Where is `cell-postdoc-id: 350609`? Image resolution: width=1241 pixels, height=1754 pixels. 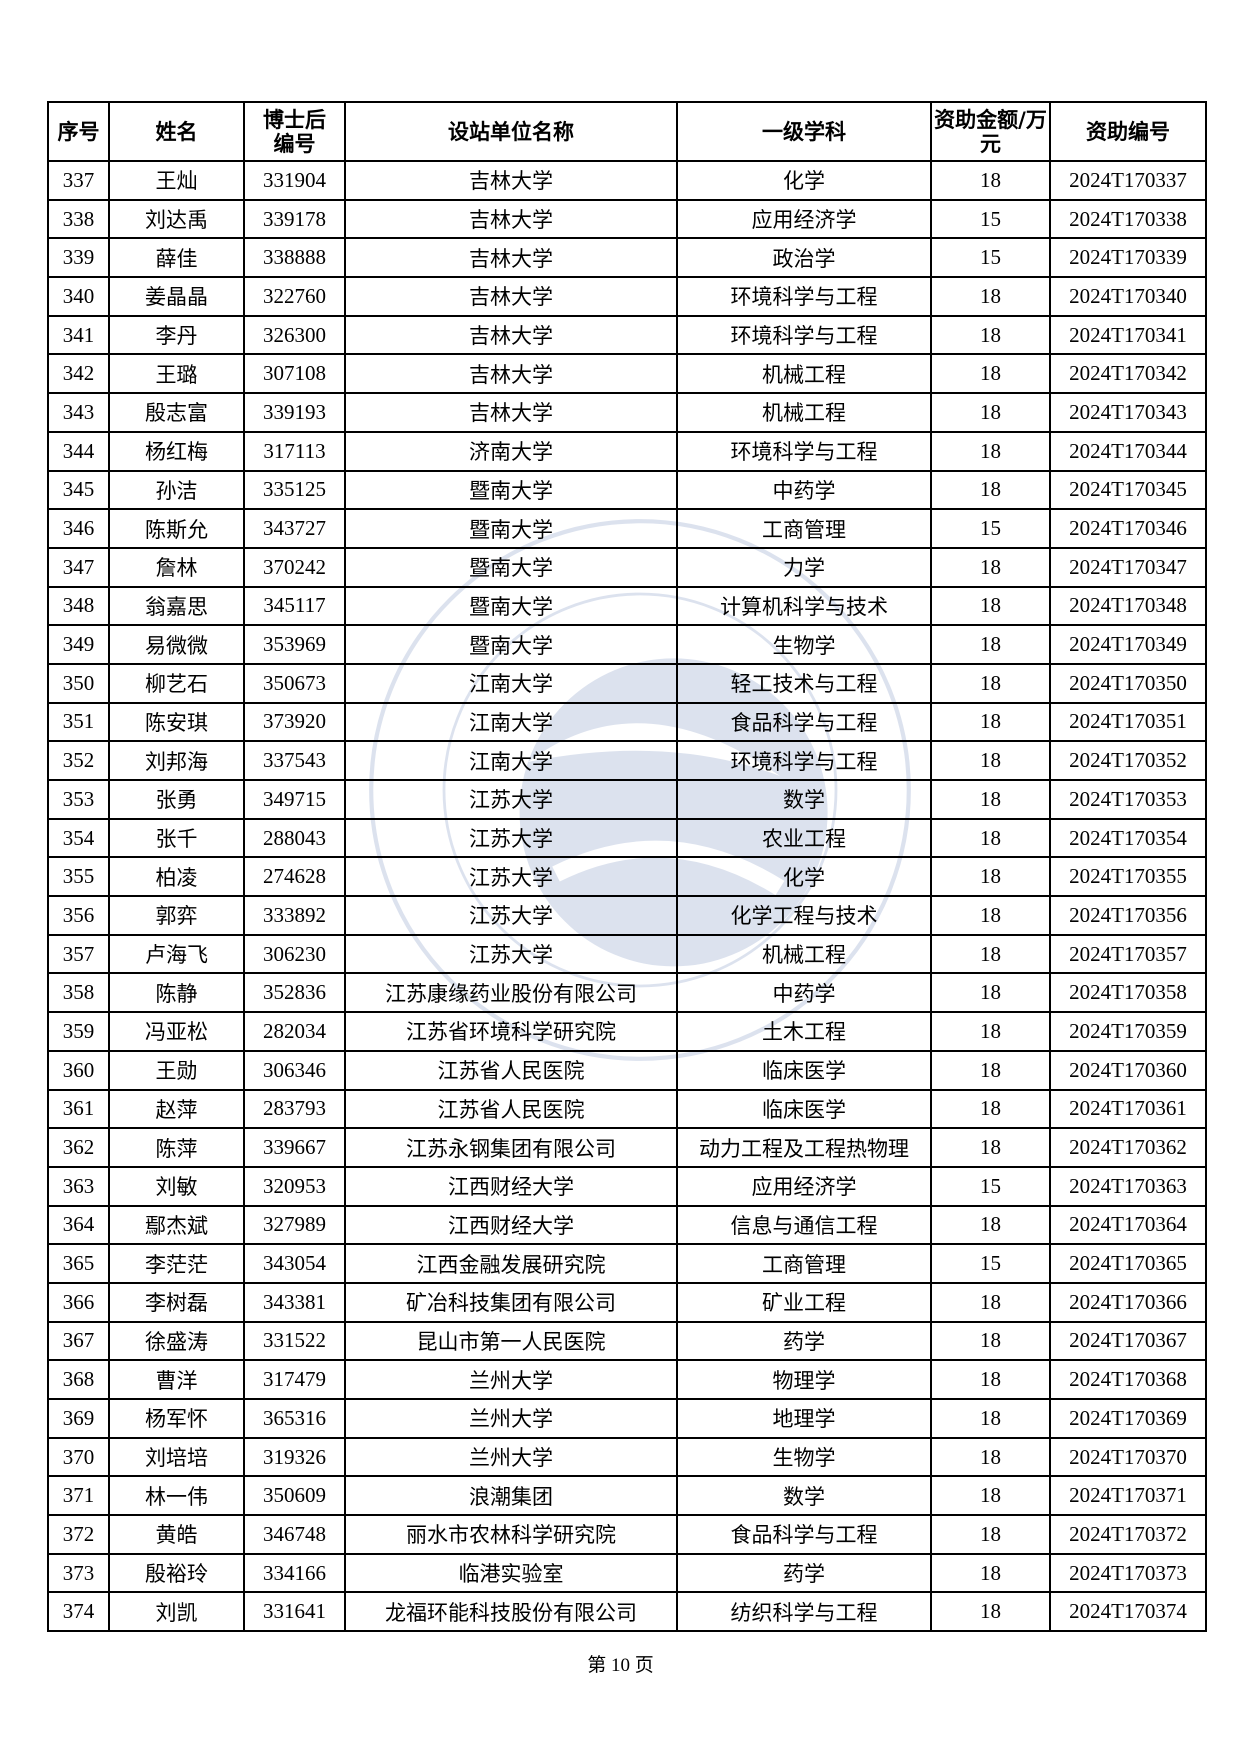 cell-postdoc-id: 350609 is located at coordinates (294, 1496).